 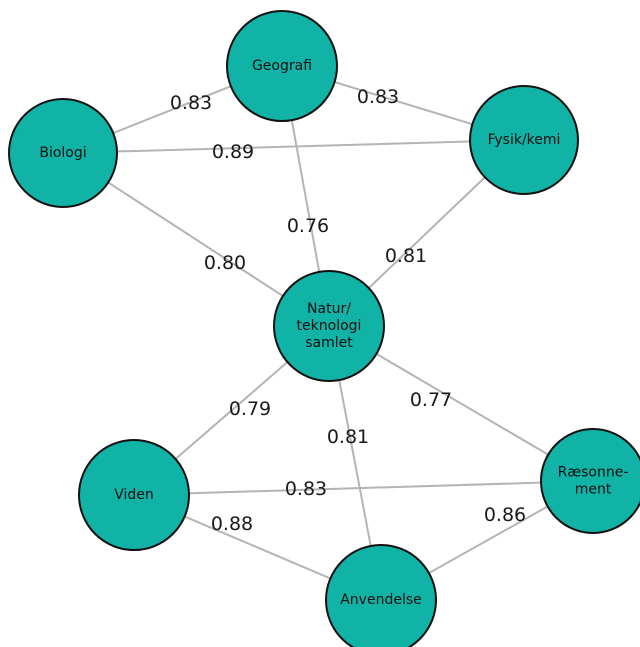 I want to click on edge-biologi-fysik, so click(x=293, y=146).